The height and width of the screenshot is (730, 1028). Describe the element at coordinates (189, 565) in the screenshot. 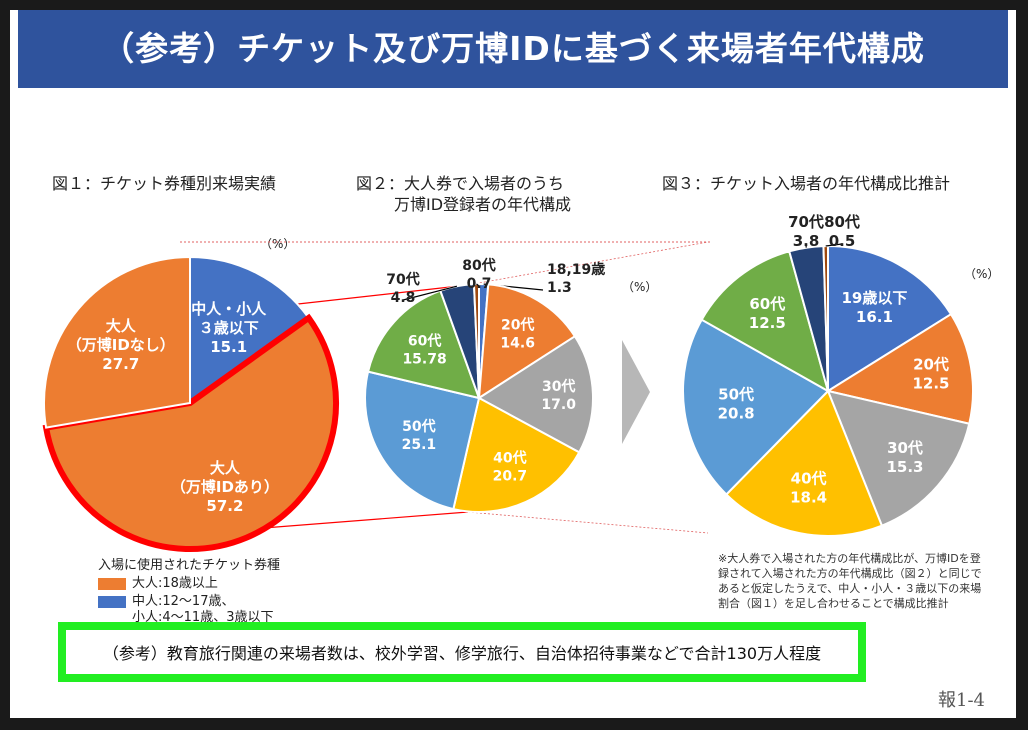

I see `legend-title: 入場に使用されたチケット券種` at that location.